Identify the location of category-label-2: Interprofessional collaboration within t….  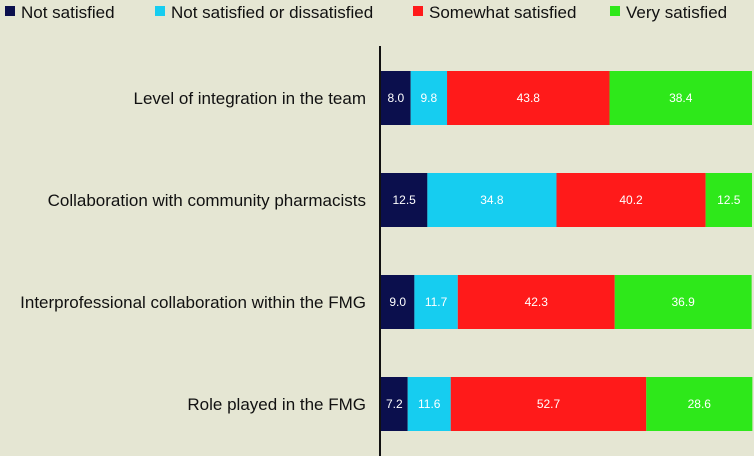
(193, 302).